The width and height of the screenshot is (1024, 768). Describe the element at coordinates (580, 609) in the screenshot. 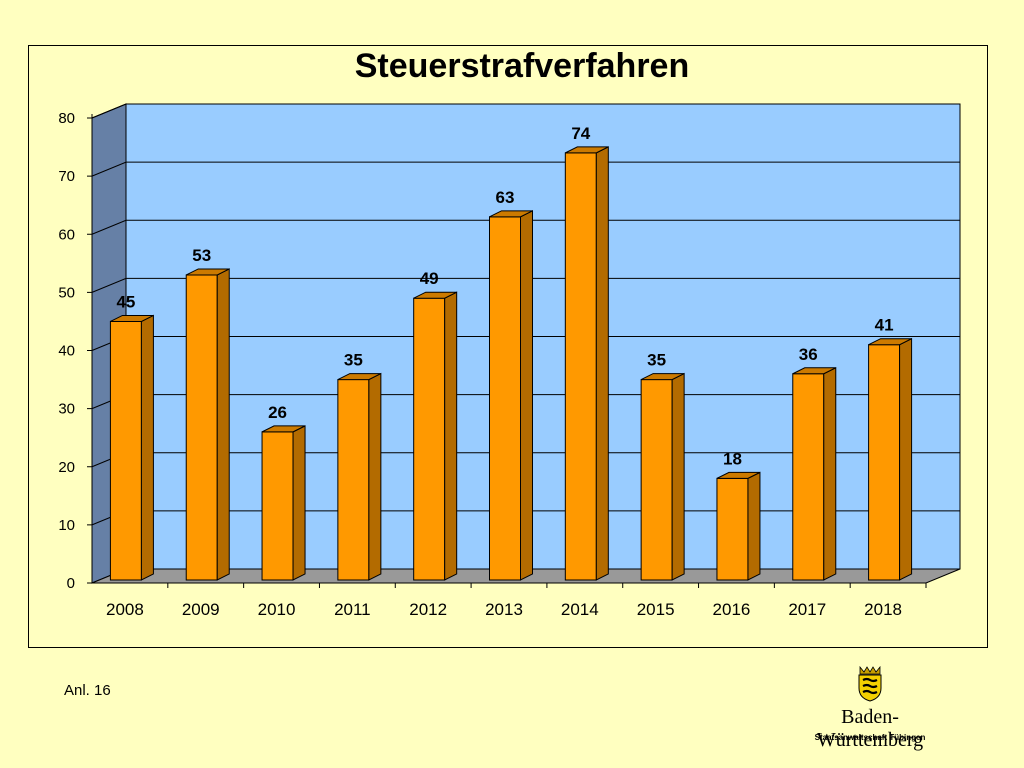

I see `x-tick-label: 2014` at that location.